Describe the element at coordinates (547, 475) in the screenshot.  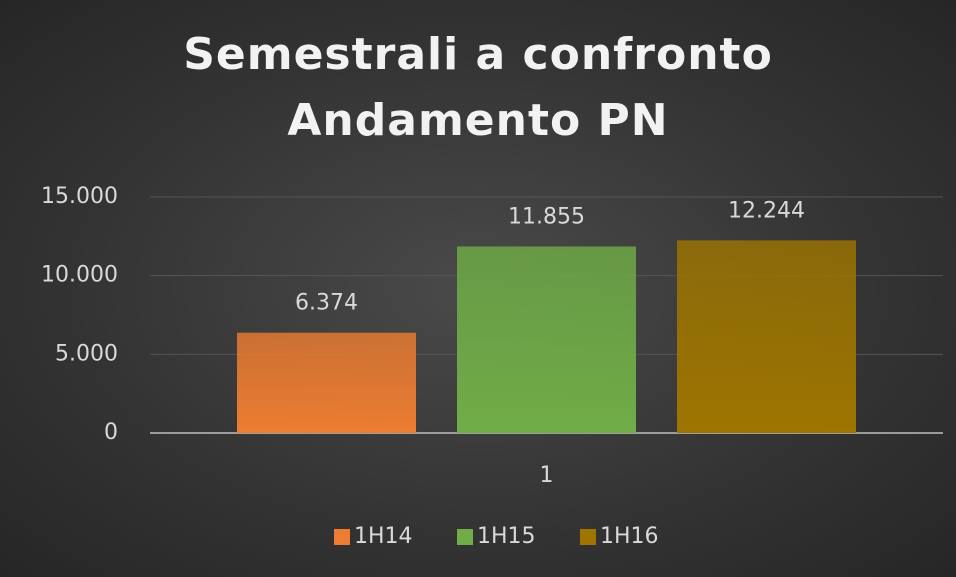
I see `x-tick-label: 1` at that location.